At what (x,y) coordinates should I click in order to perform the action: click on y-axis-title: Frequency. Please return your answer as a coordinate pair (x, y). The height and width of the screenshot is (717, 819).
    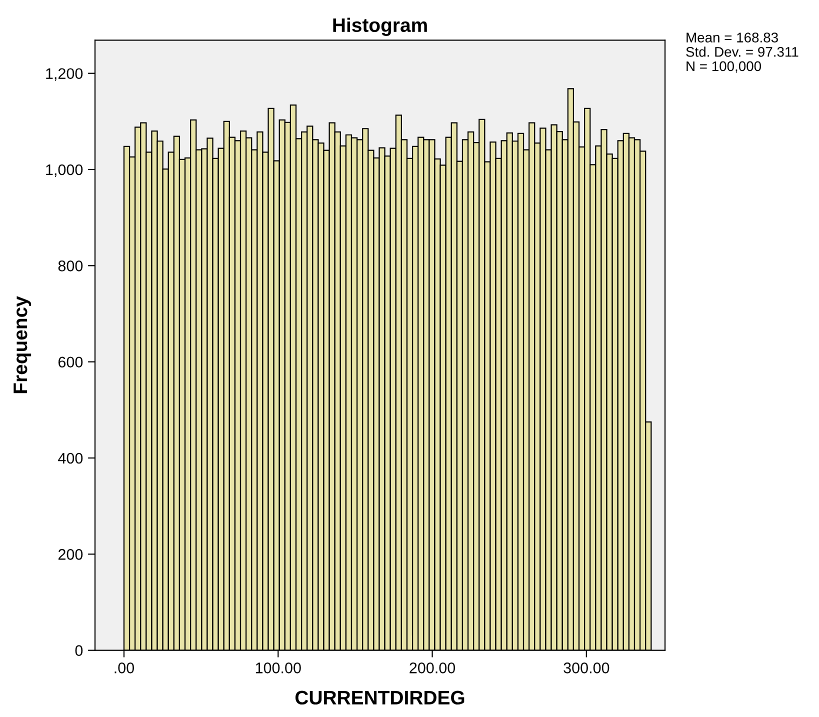
    Looking at the image, I should click on (23, 345).